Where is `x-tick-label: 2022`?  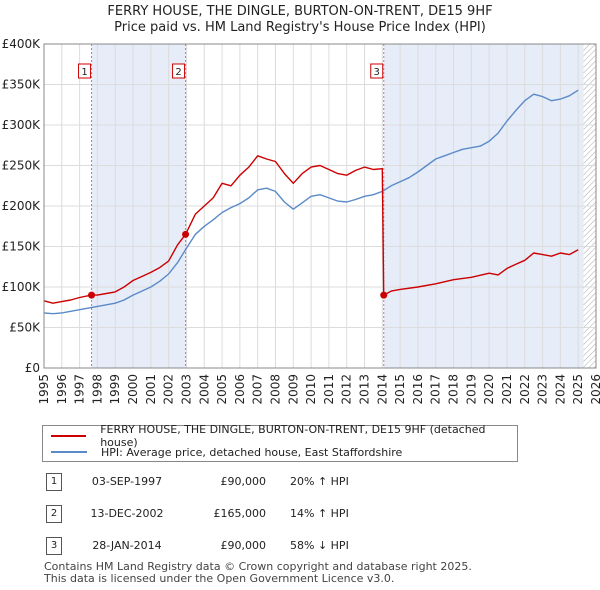 x-tick-label: 2022 is located at coordinates (525, 389).